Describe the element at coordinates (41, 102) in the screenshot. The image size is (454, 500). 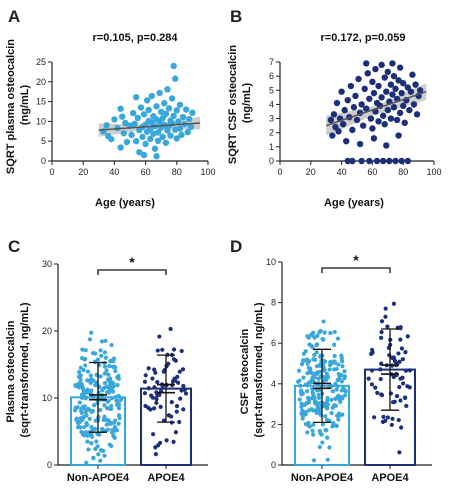
I see `y-tick-label: 15` at that location.